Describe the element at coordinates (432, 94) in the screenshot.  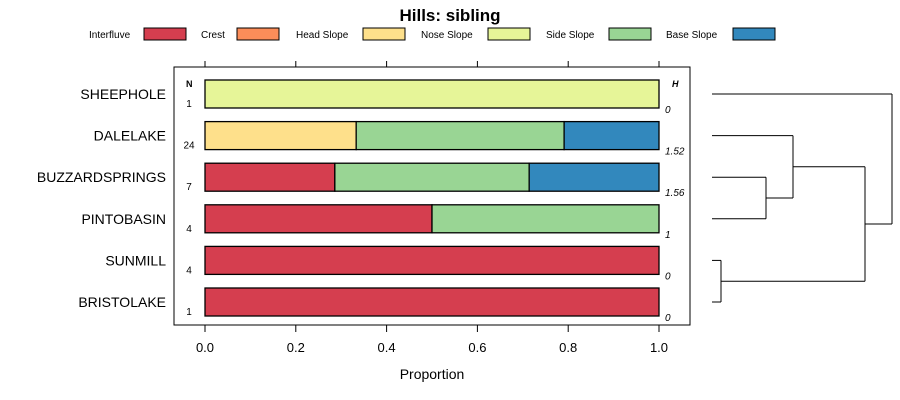
I see `bar-segment-sheephole-nose-slope` at that location.